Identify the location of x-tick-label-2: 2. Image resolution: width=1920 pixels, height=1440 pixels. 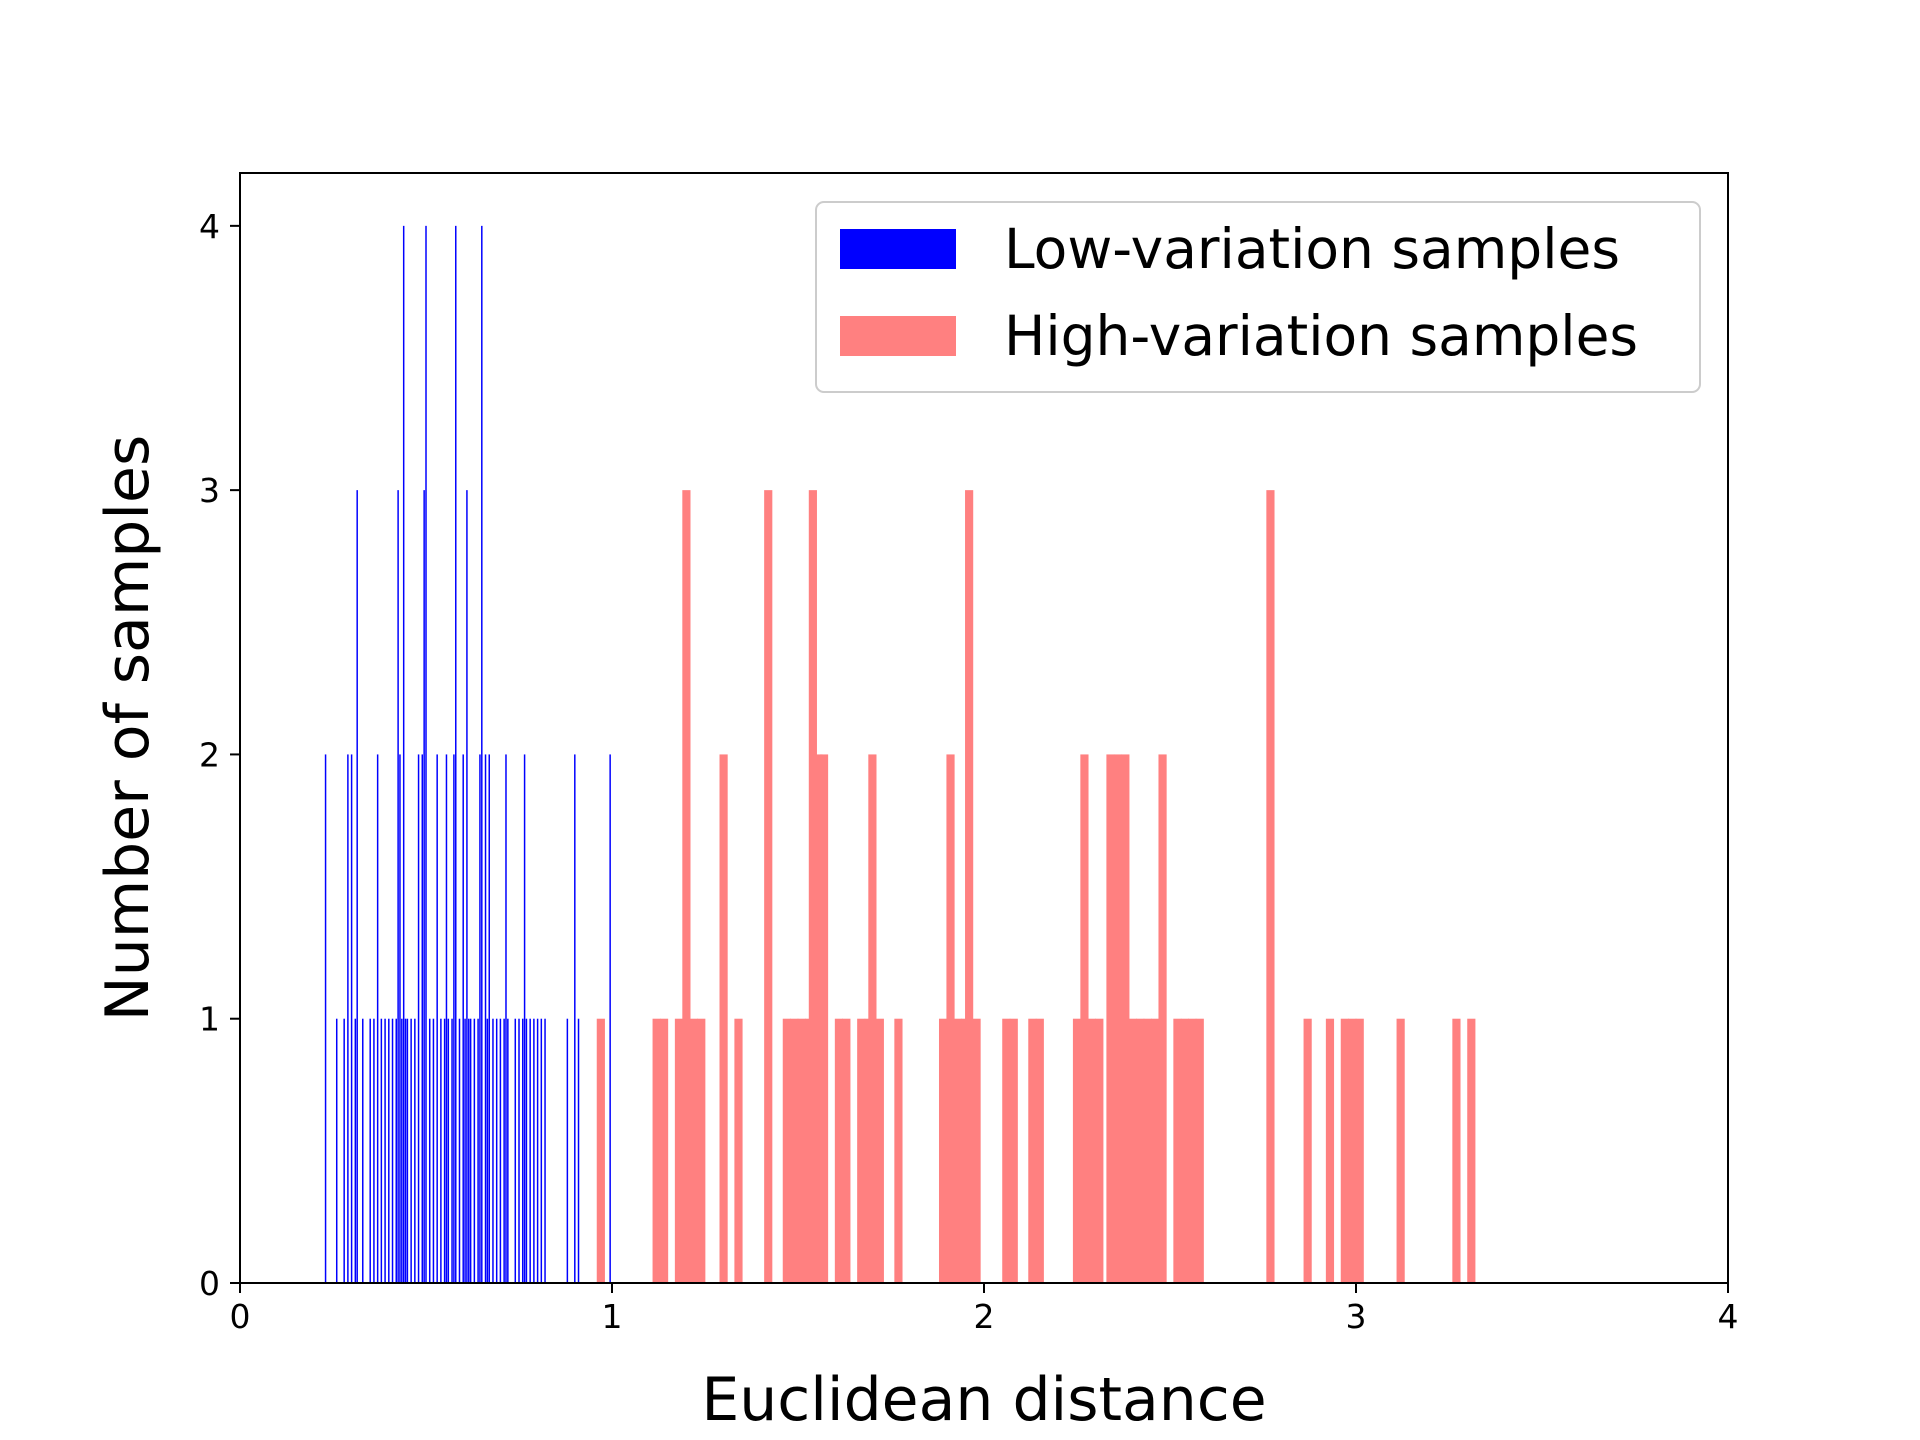
(984, 1316).